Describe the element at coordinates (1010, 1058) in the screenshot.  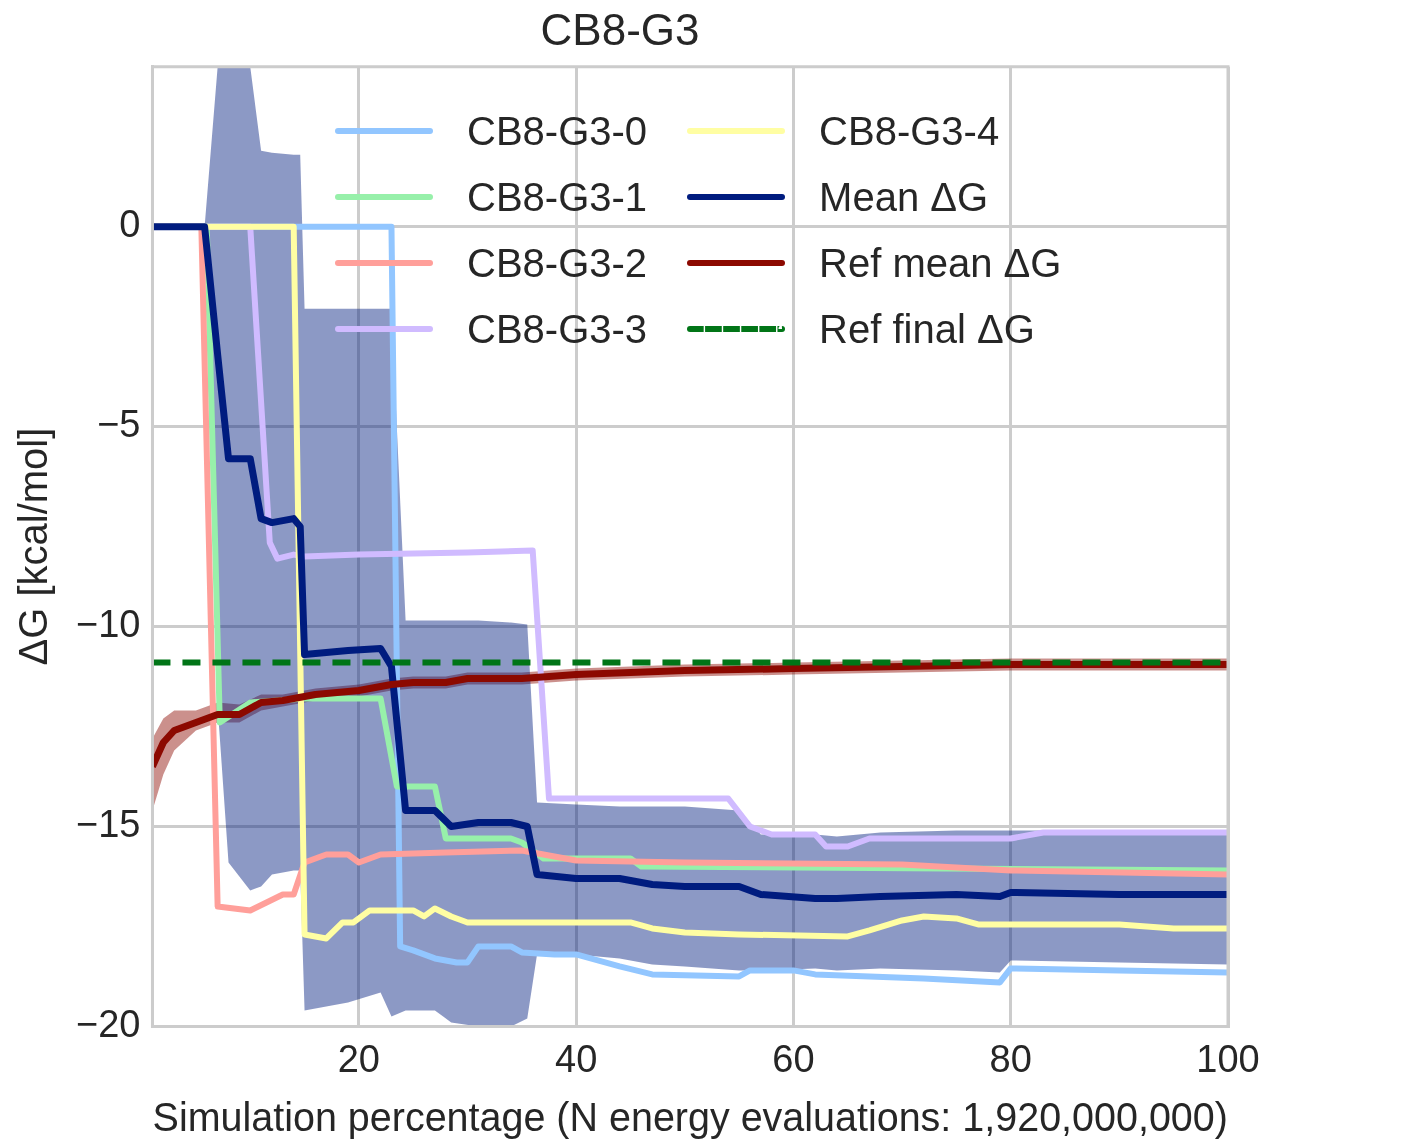
I see `x-tick-label: 80` at that location.